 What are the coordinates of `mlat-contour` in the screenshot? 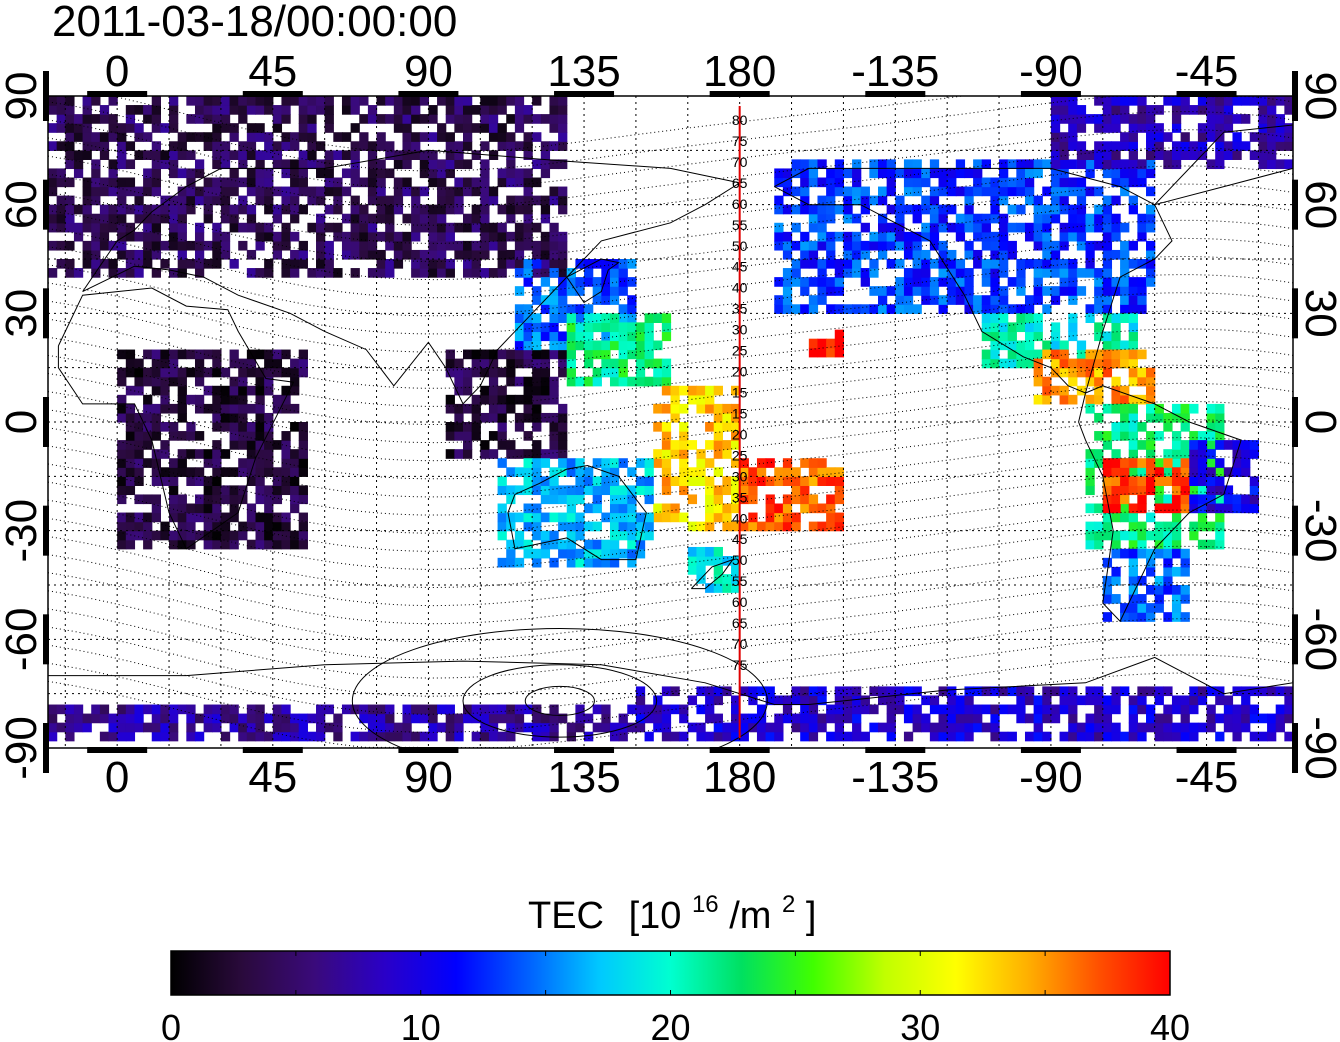 It's located at (670, 295).